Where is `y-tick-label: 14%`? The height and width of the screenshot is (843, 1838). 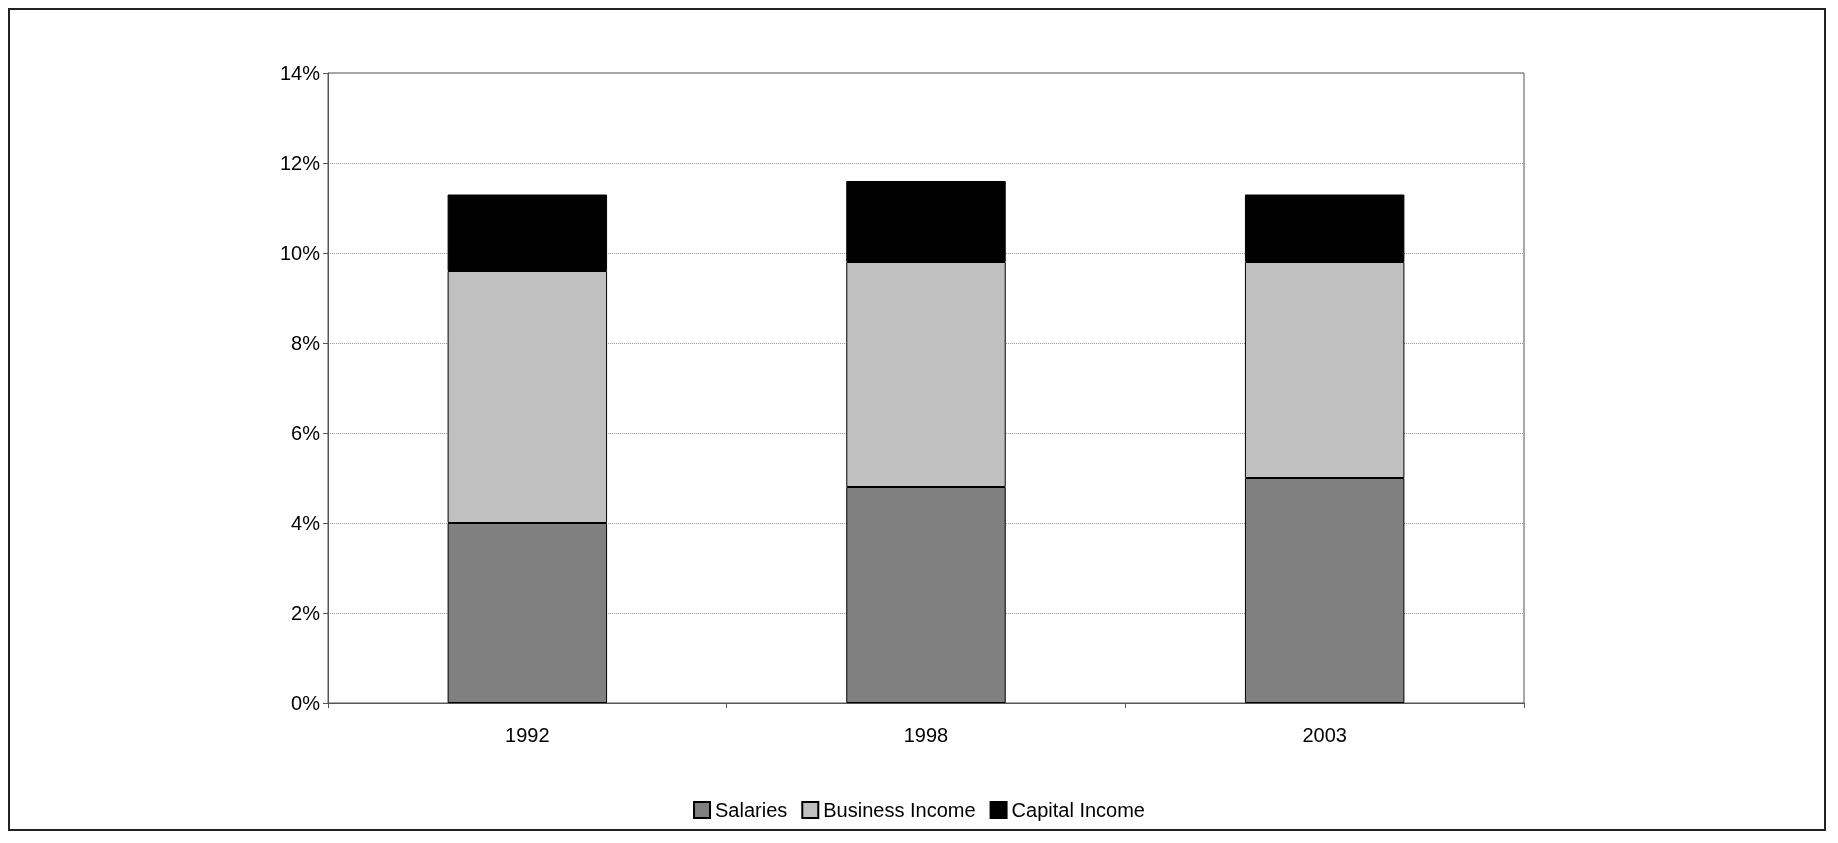 y-tick-label: 14% is located at coordinates (300, 73).